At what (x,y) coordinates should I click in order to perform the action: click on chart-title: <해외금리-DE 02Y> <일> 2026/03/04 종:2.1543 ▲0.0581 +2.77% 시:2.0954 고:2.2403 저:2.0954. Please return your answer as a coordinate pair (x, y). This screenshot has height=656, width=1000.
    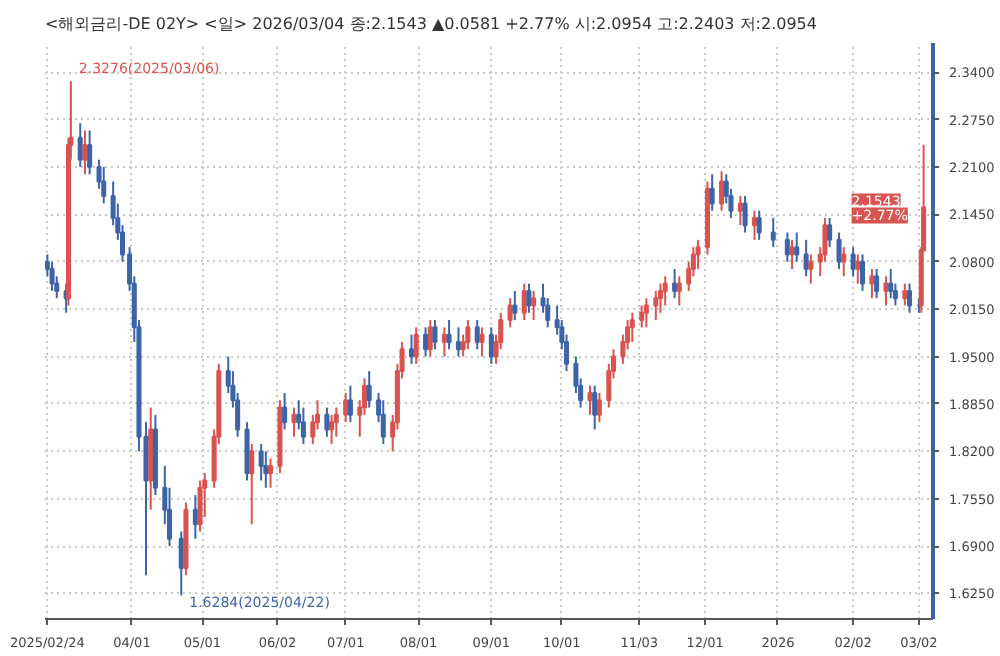
    Looking at the image, I should click on (431, 24).